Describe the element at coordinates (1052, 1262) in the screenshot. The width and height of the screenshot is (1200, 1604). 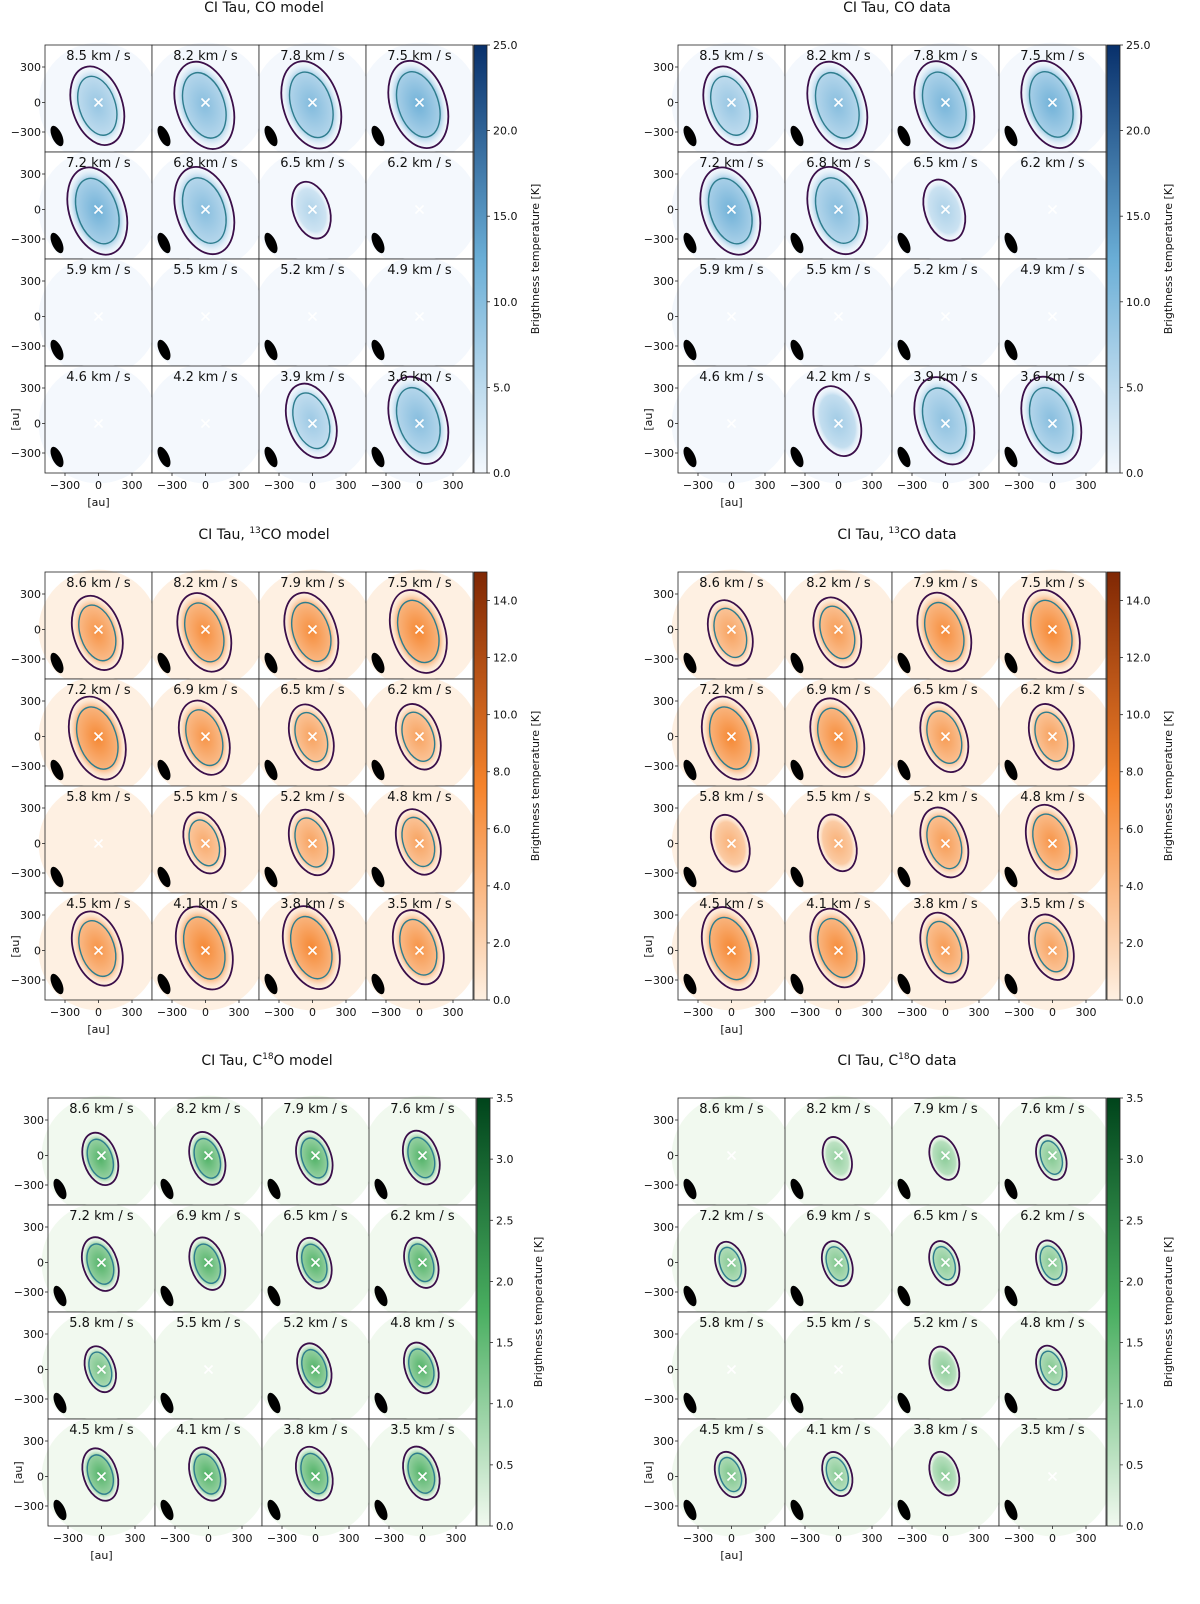
I see `channel-panel: 6.2 km / s` at that location.